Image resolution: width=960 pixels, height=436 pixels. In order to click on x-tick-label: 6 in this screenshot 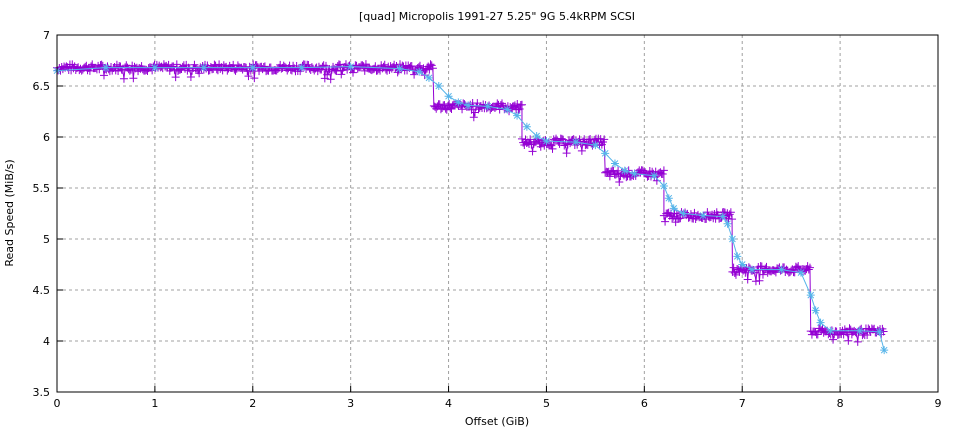, I will do `click(644, 403)`.